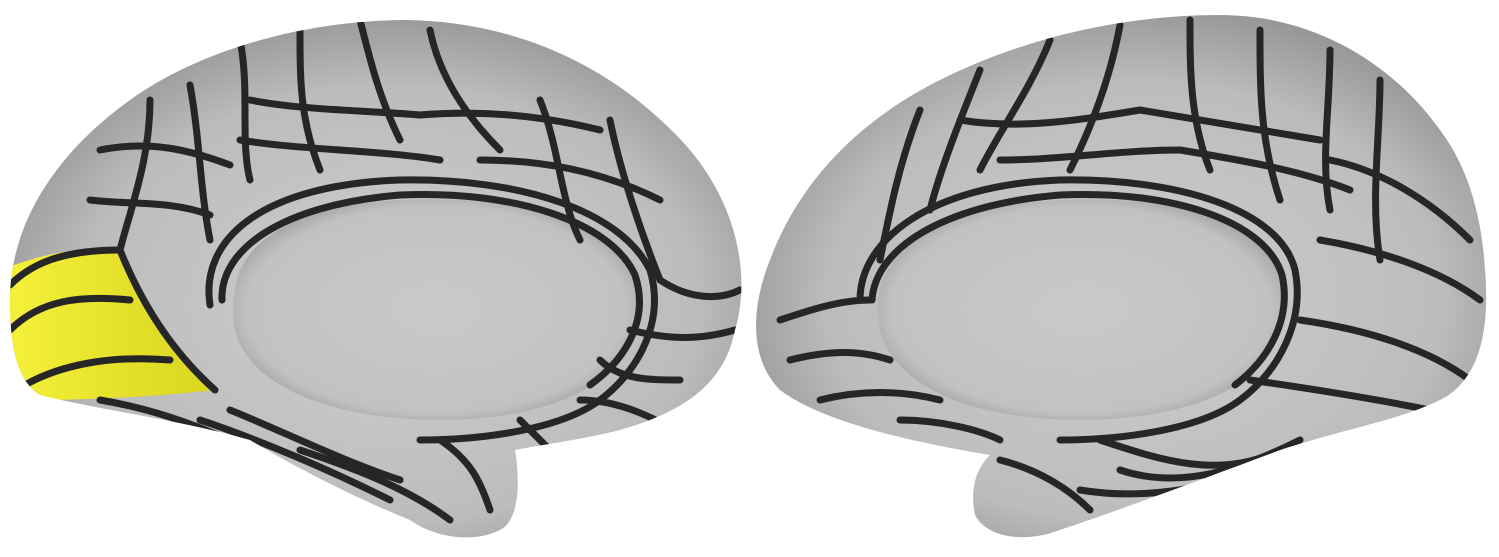  What do you see at coordinates (1081, 309) in the screenshot?
I see `right-medial-wall` at bounding box center [1081, 309].